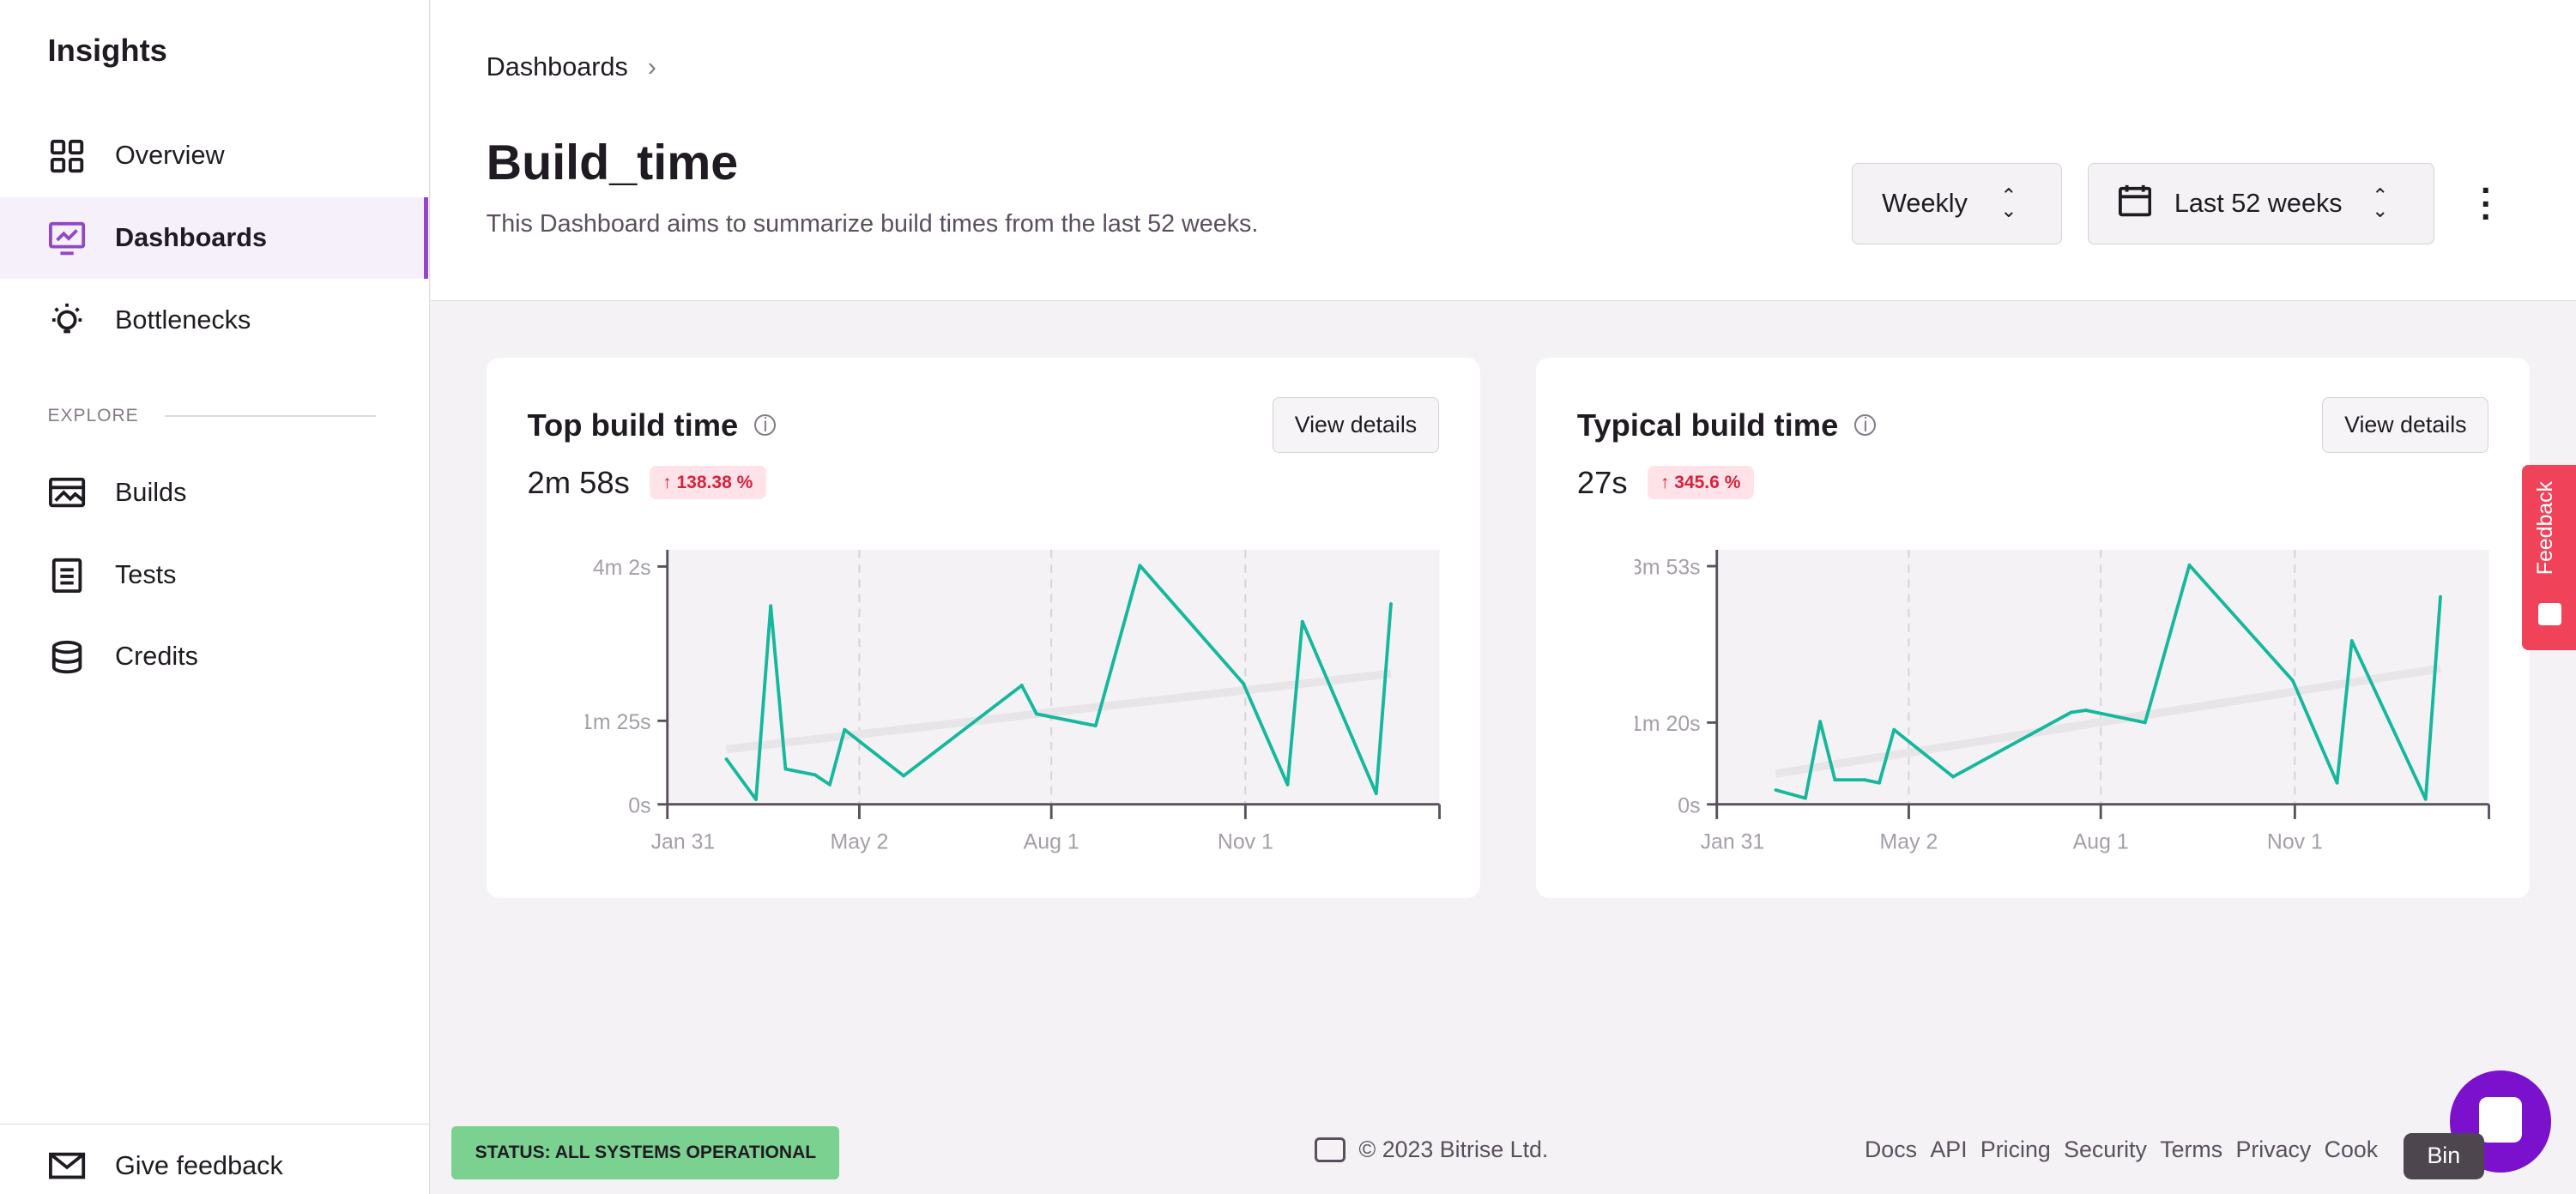 The height and width of the screenshot is (1194, 2576). Describe the element at coordinates (2486, 204) in the screenshot. I see `more-options-icon: · · ·` at that location.